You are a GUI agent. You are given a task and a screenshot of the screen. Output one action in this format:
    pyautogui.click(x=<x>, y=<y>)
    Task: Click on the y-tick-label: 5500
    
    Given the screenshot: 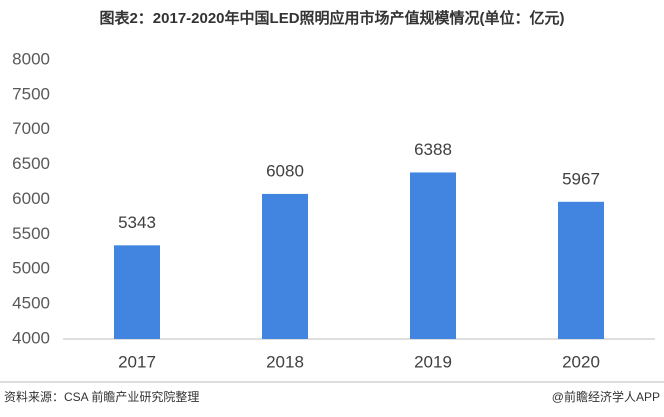 What is the action you would take?
    pyautogui.click(x=31, y=233)
    